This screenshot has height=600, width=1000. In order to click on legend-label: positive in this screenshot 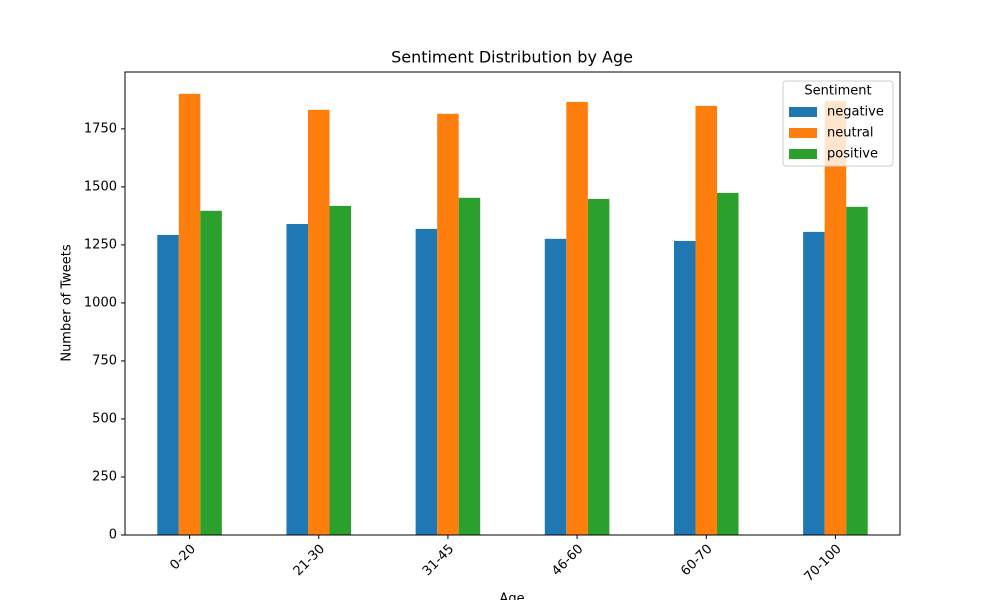, I will do `click(852, 154)`.